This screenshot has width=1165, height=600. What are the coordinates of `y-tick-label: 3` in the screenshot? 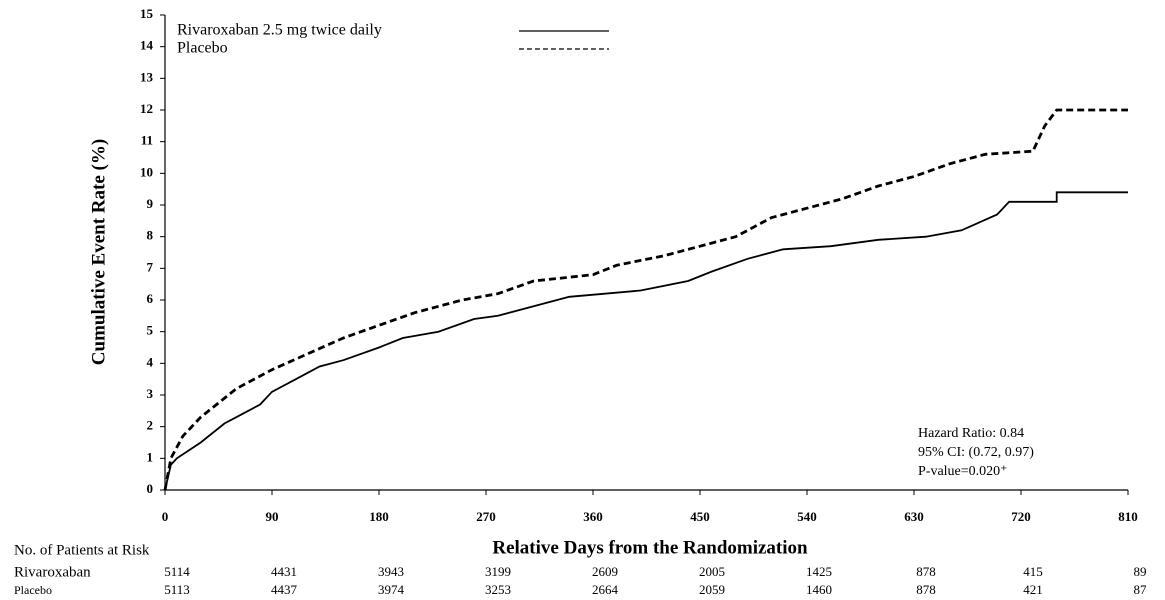 It's located at (150, 393).